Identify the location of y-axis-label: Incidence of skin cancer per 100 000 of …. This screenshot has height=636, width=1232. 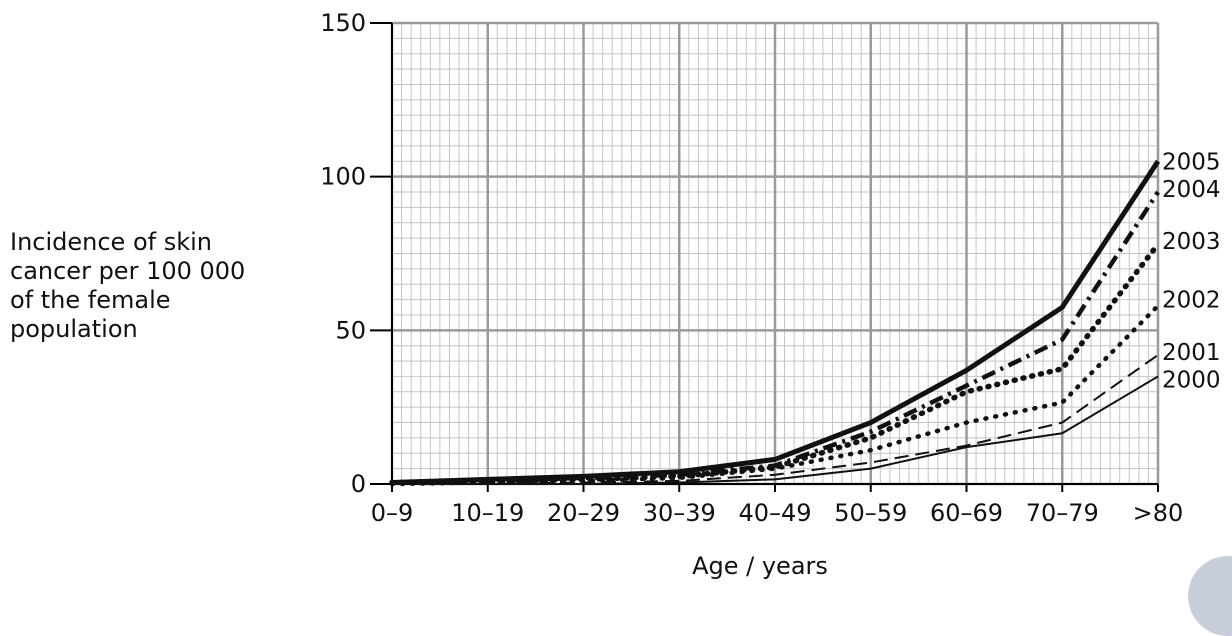
(140, 286).